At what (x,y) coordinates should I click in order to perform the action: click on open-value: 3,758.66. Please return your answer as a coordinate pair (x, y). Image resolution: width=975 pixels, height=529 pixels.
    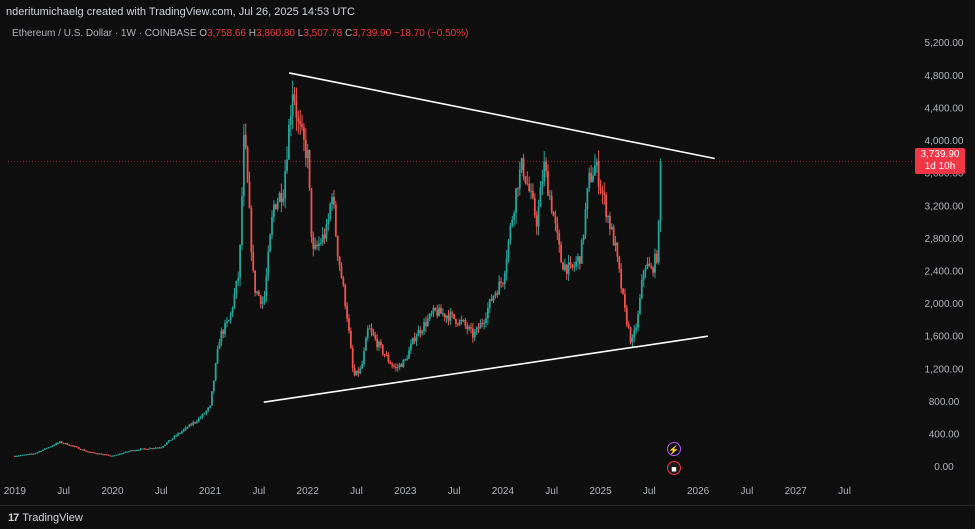
    Looking at the image, I should click on (226, 33).